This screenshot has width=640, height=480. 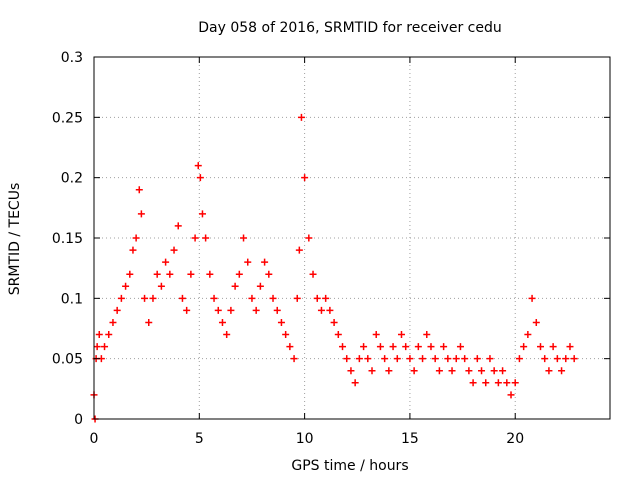 What do you see at coordinates (199, 439) in the screenshot?
I see `x-tick-label: 5` at bounding box center [199, 439].